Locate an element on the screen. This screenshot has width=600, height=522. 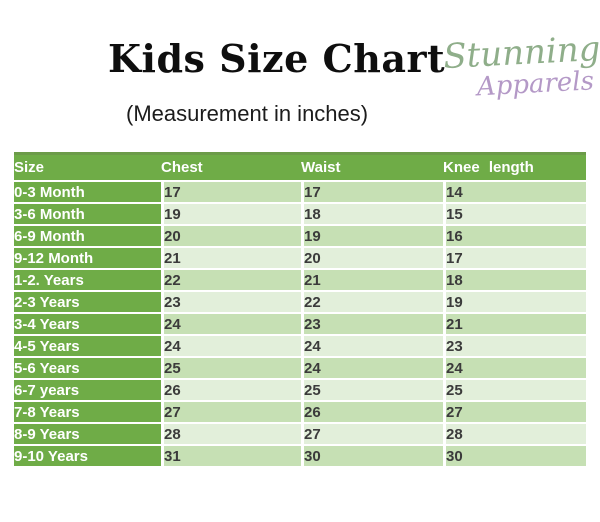
size-label: 9-10 Years is located at coordinates (87, 455).